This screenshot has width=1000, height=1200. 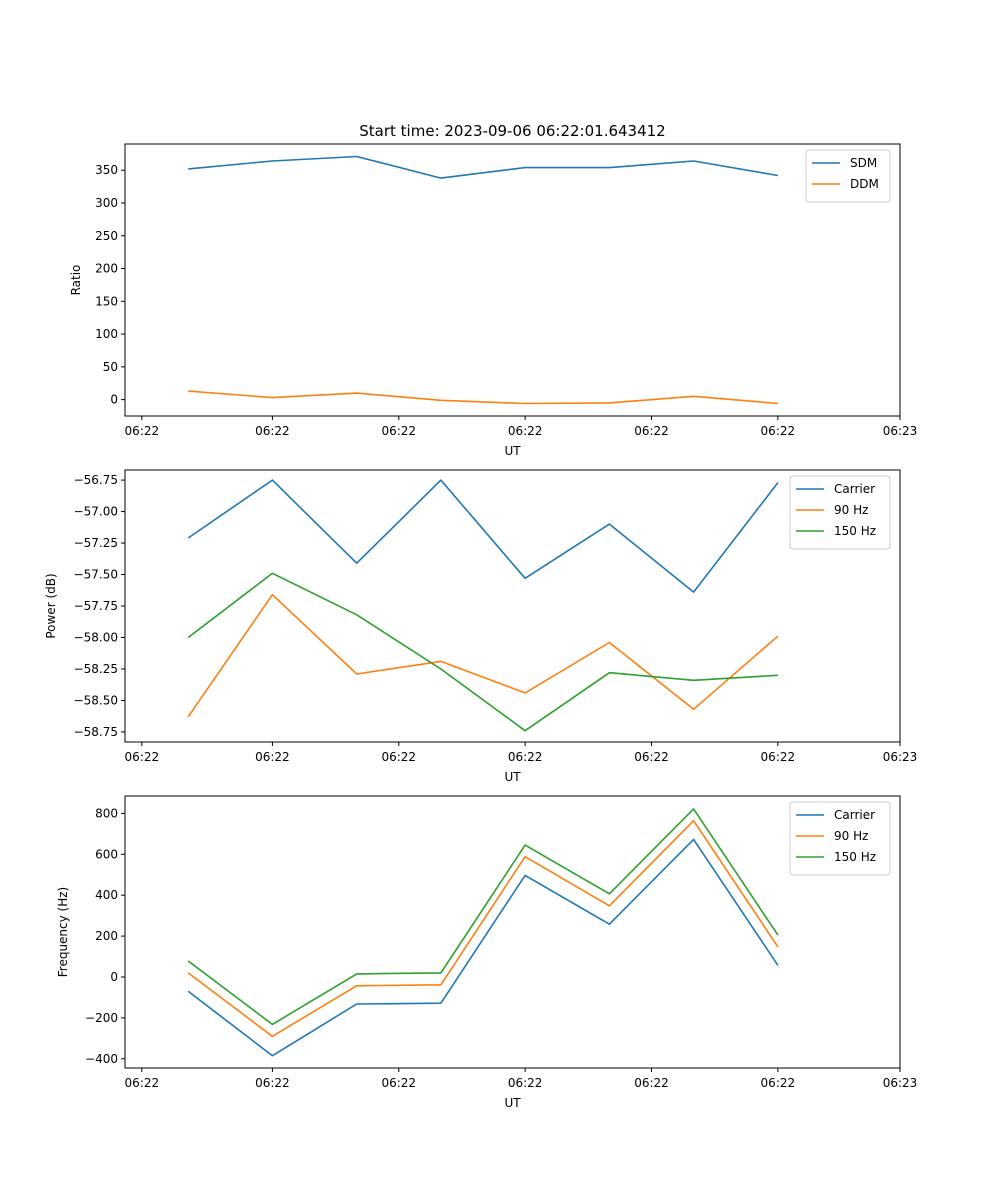 What do you see at coordinates (512, 131) in the screenshot?
I see `figure-title: Start time: 2023-09-06 06:22:01.643412` at bounding box center [512, 131].